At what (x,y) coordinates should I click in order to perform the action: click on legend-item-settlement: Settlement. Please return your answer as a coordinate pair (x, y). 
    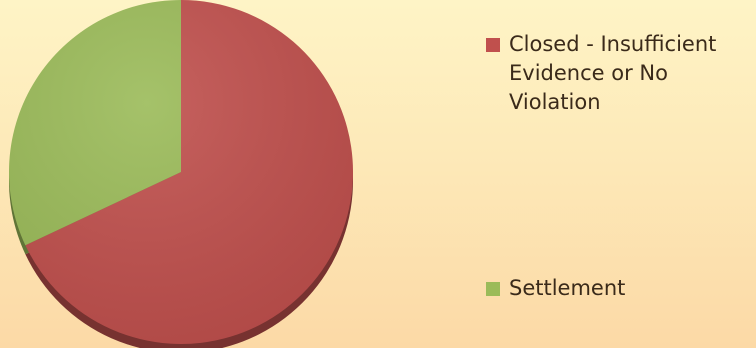
    Looking at the image, I should click on (617, 288).